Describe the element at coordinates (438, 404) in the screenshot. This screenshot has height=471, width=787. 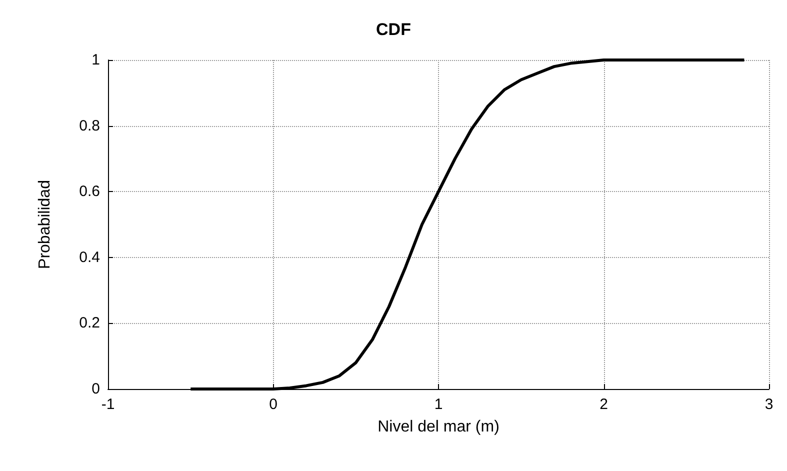
I see `x-tick-label: 1` at that location.